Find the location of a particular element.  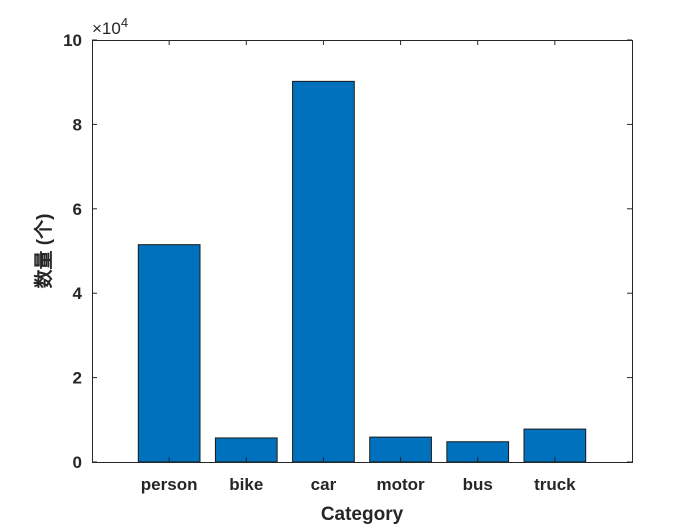

y-tick-label: 2 is located at coordinates (77, 378).